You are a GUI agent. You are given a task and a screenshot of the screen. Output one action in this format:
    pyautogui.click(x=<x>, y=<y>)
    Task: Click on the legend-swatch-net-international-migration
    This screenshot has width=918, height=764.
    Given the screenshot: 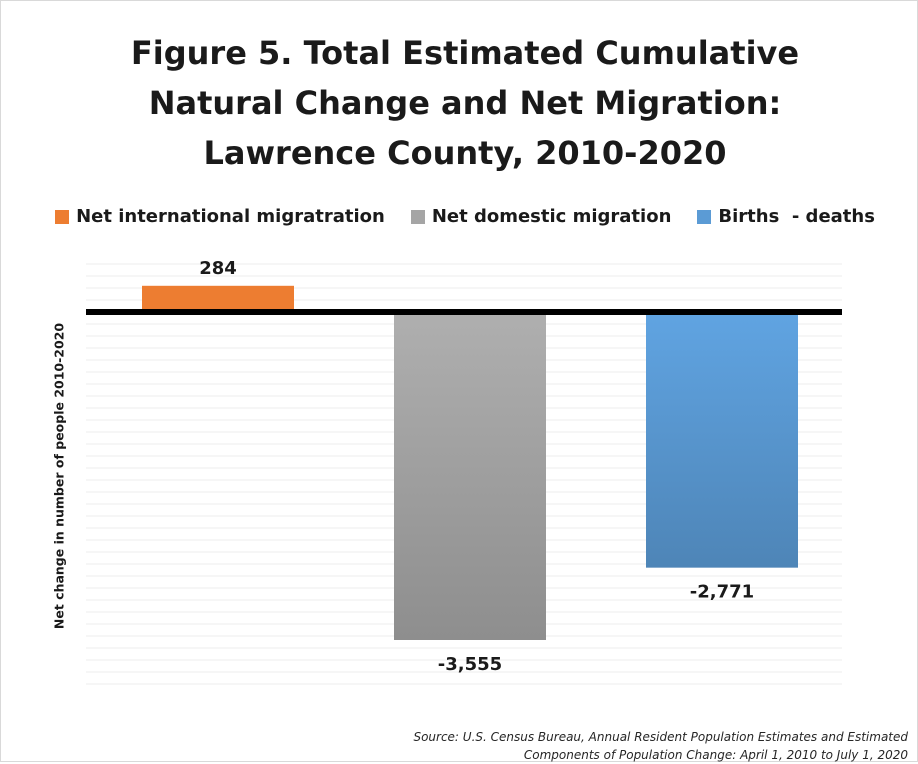 What is the action you would take?
    pyautogui.click(x=62, y=216)
    